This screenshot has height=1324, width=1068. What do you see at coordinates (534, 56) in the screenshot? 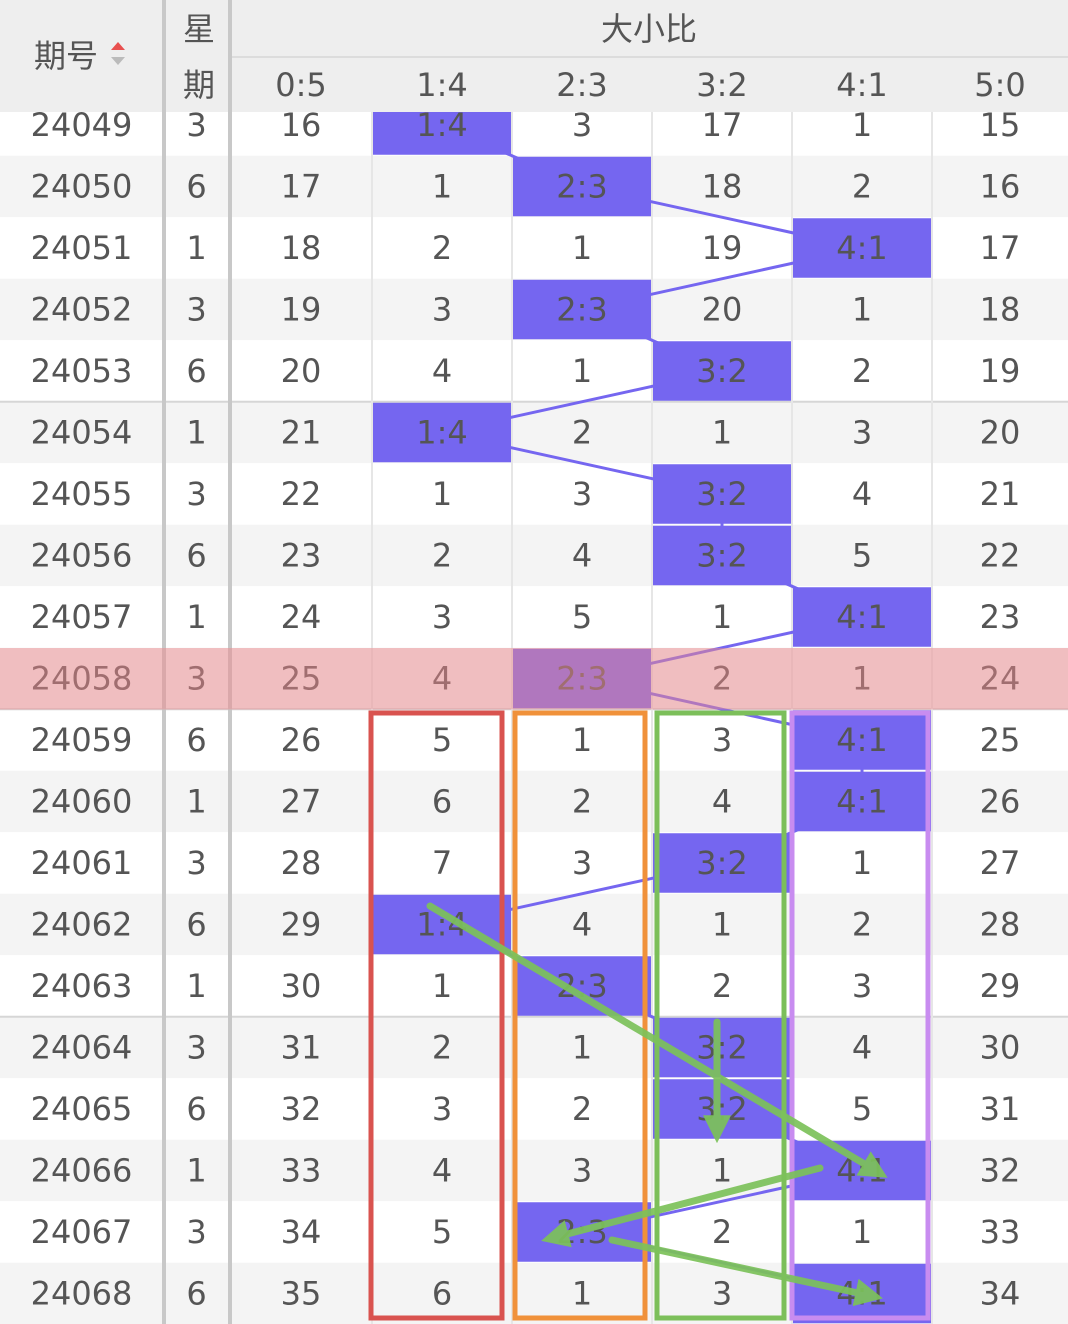
I see `table-header: 期号 星 期 大小比 0:5 1:4 2:3 3:2 4:1 5:0` at bounding box center [534, 56].